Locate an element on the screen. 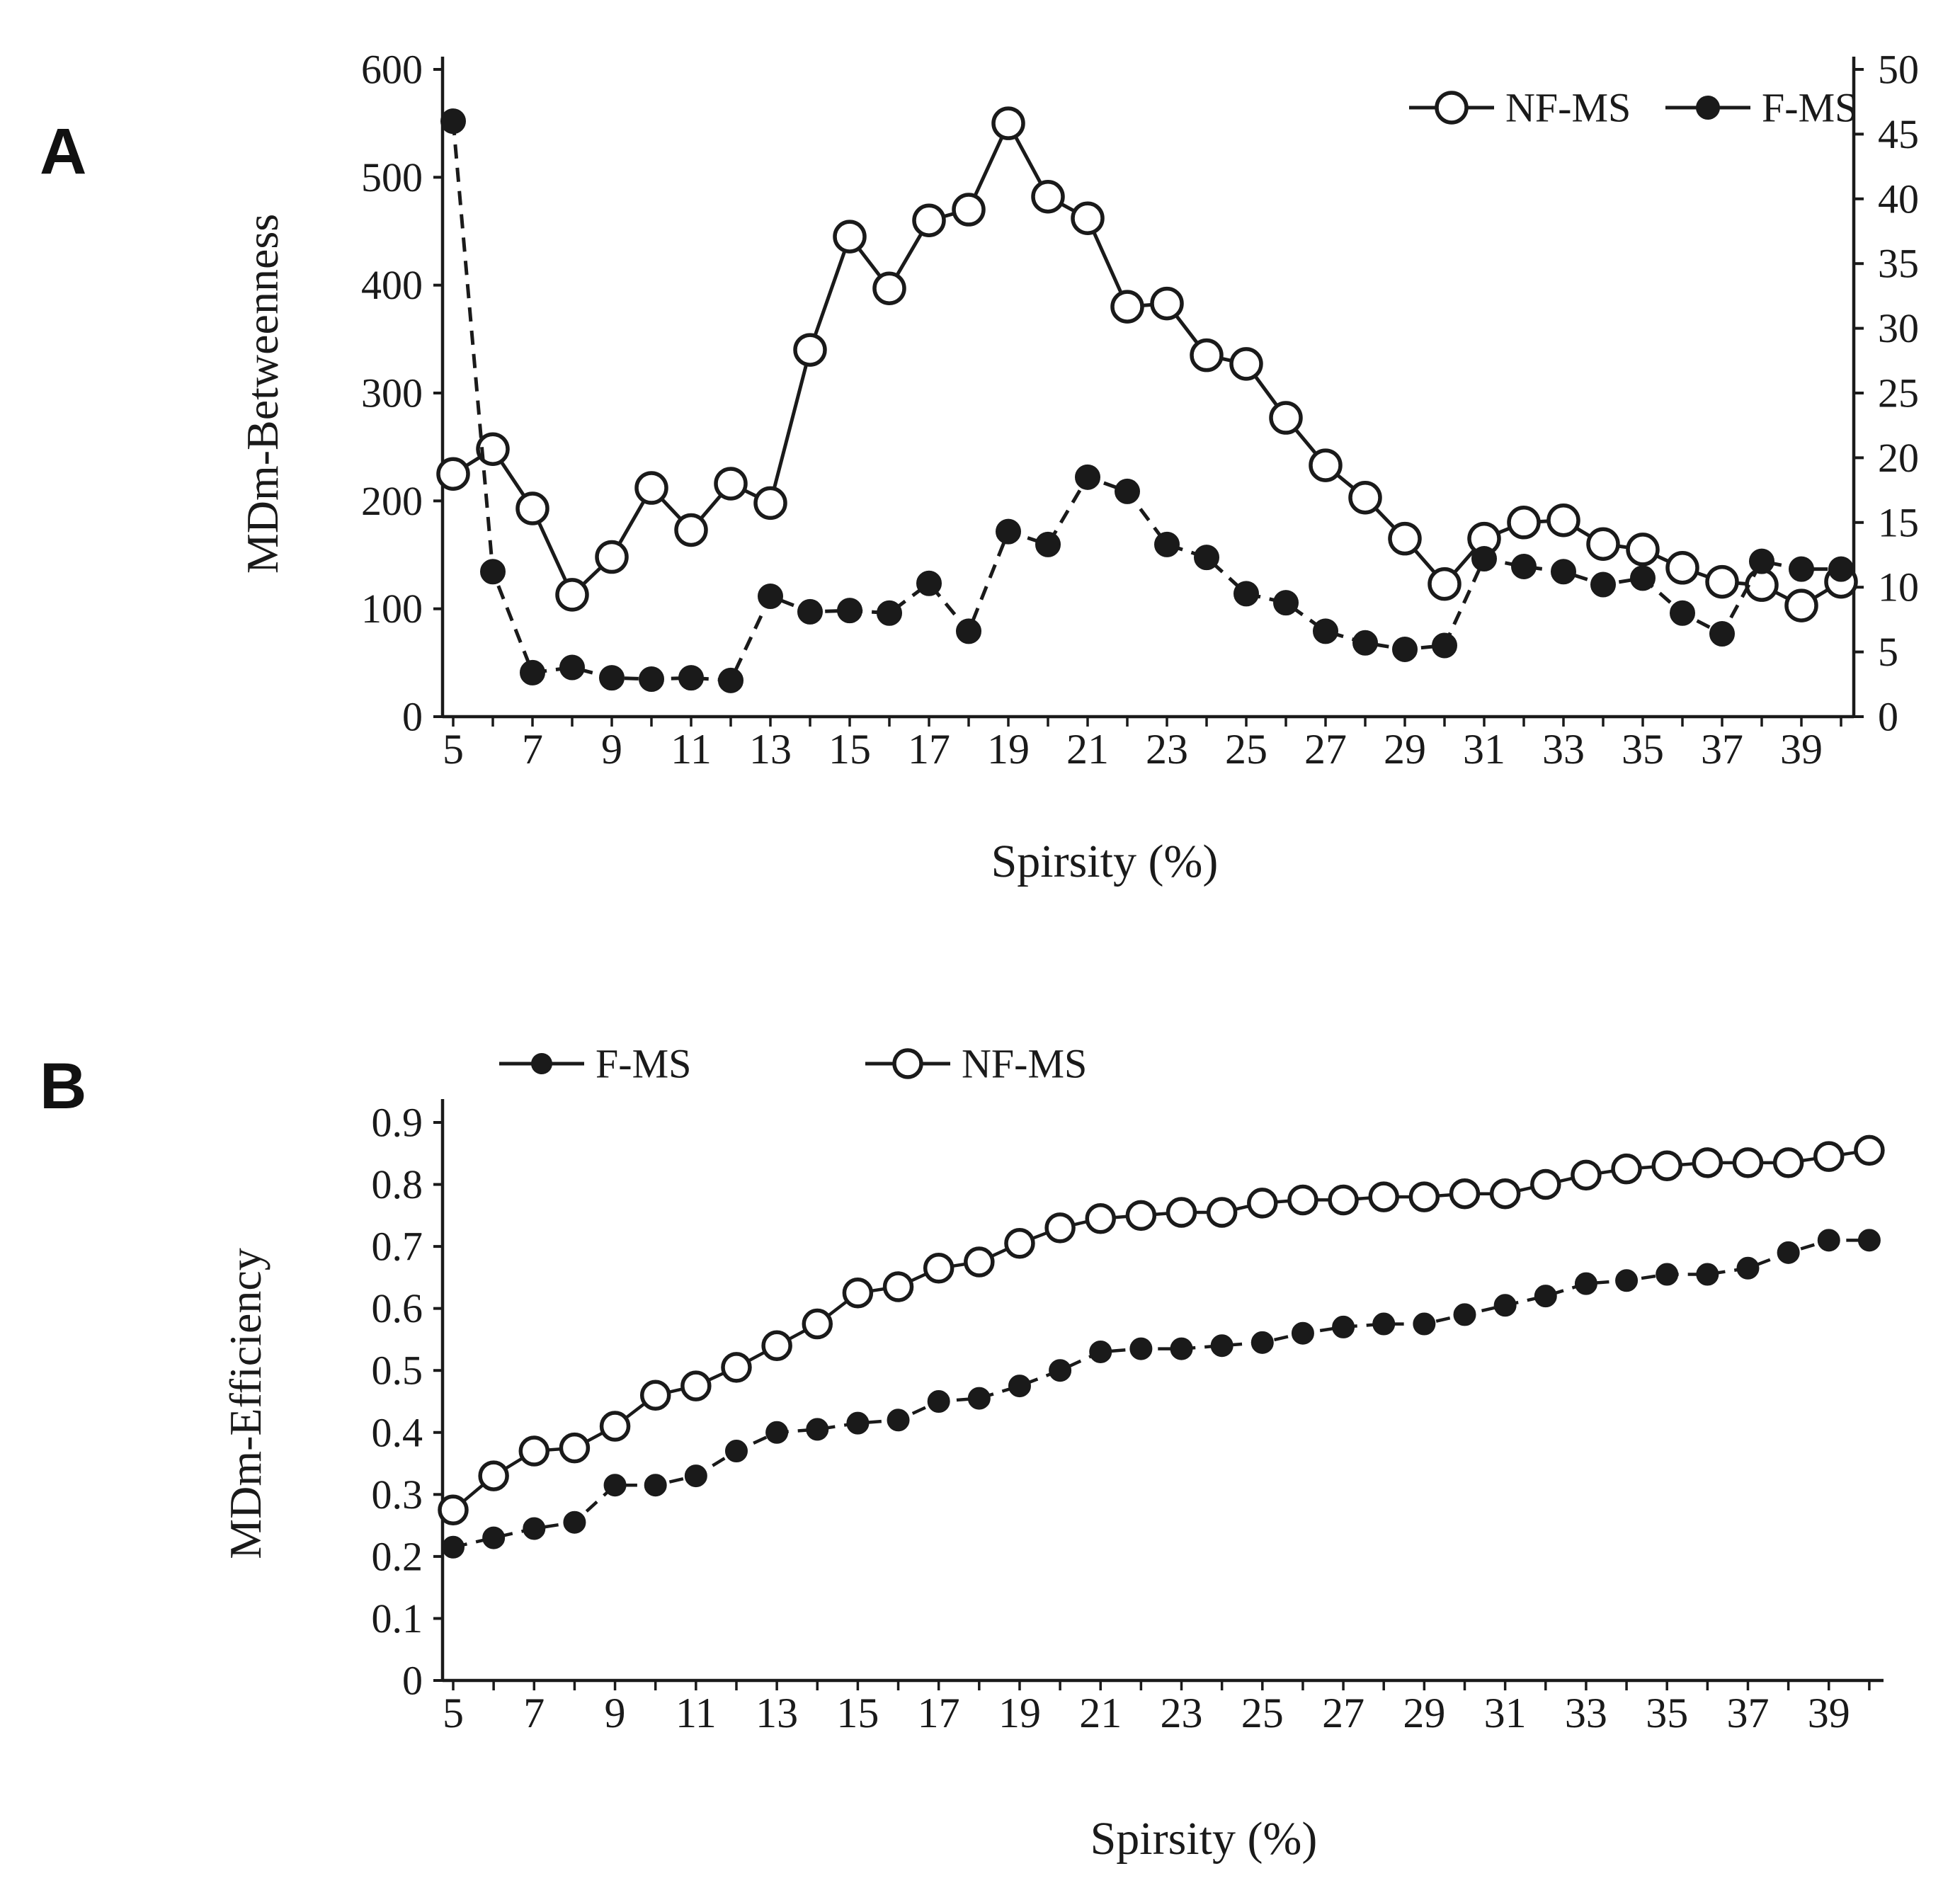  y-right-tick-label: 45 is located at coordinates (1899, 134).